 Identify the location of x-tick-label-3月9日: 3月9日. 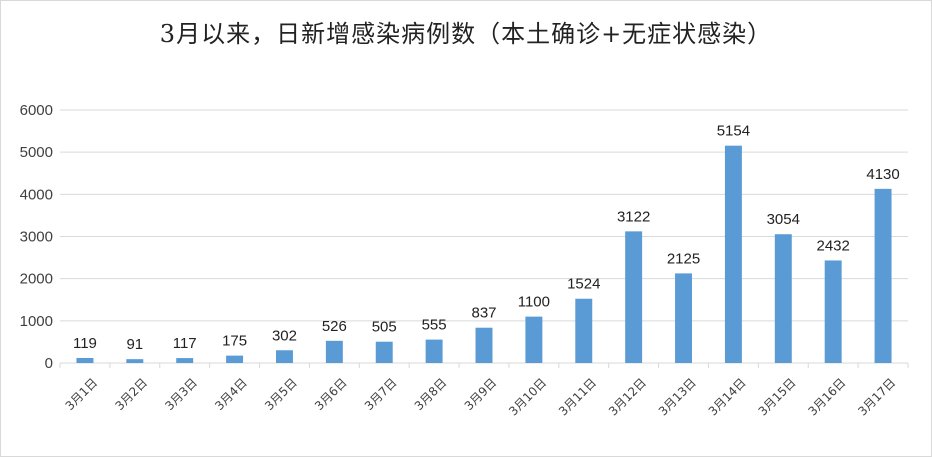
(481, 394).